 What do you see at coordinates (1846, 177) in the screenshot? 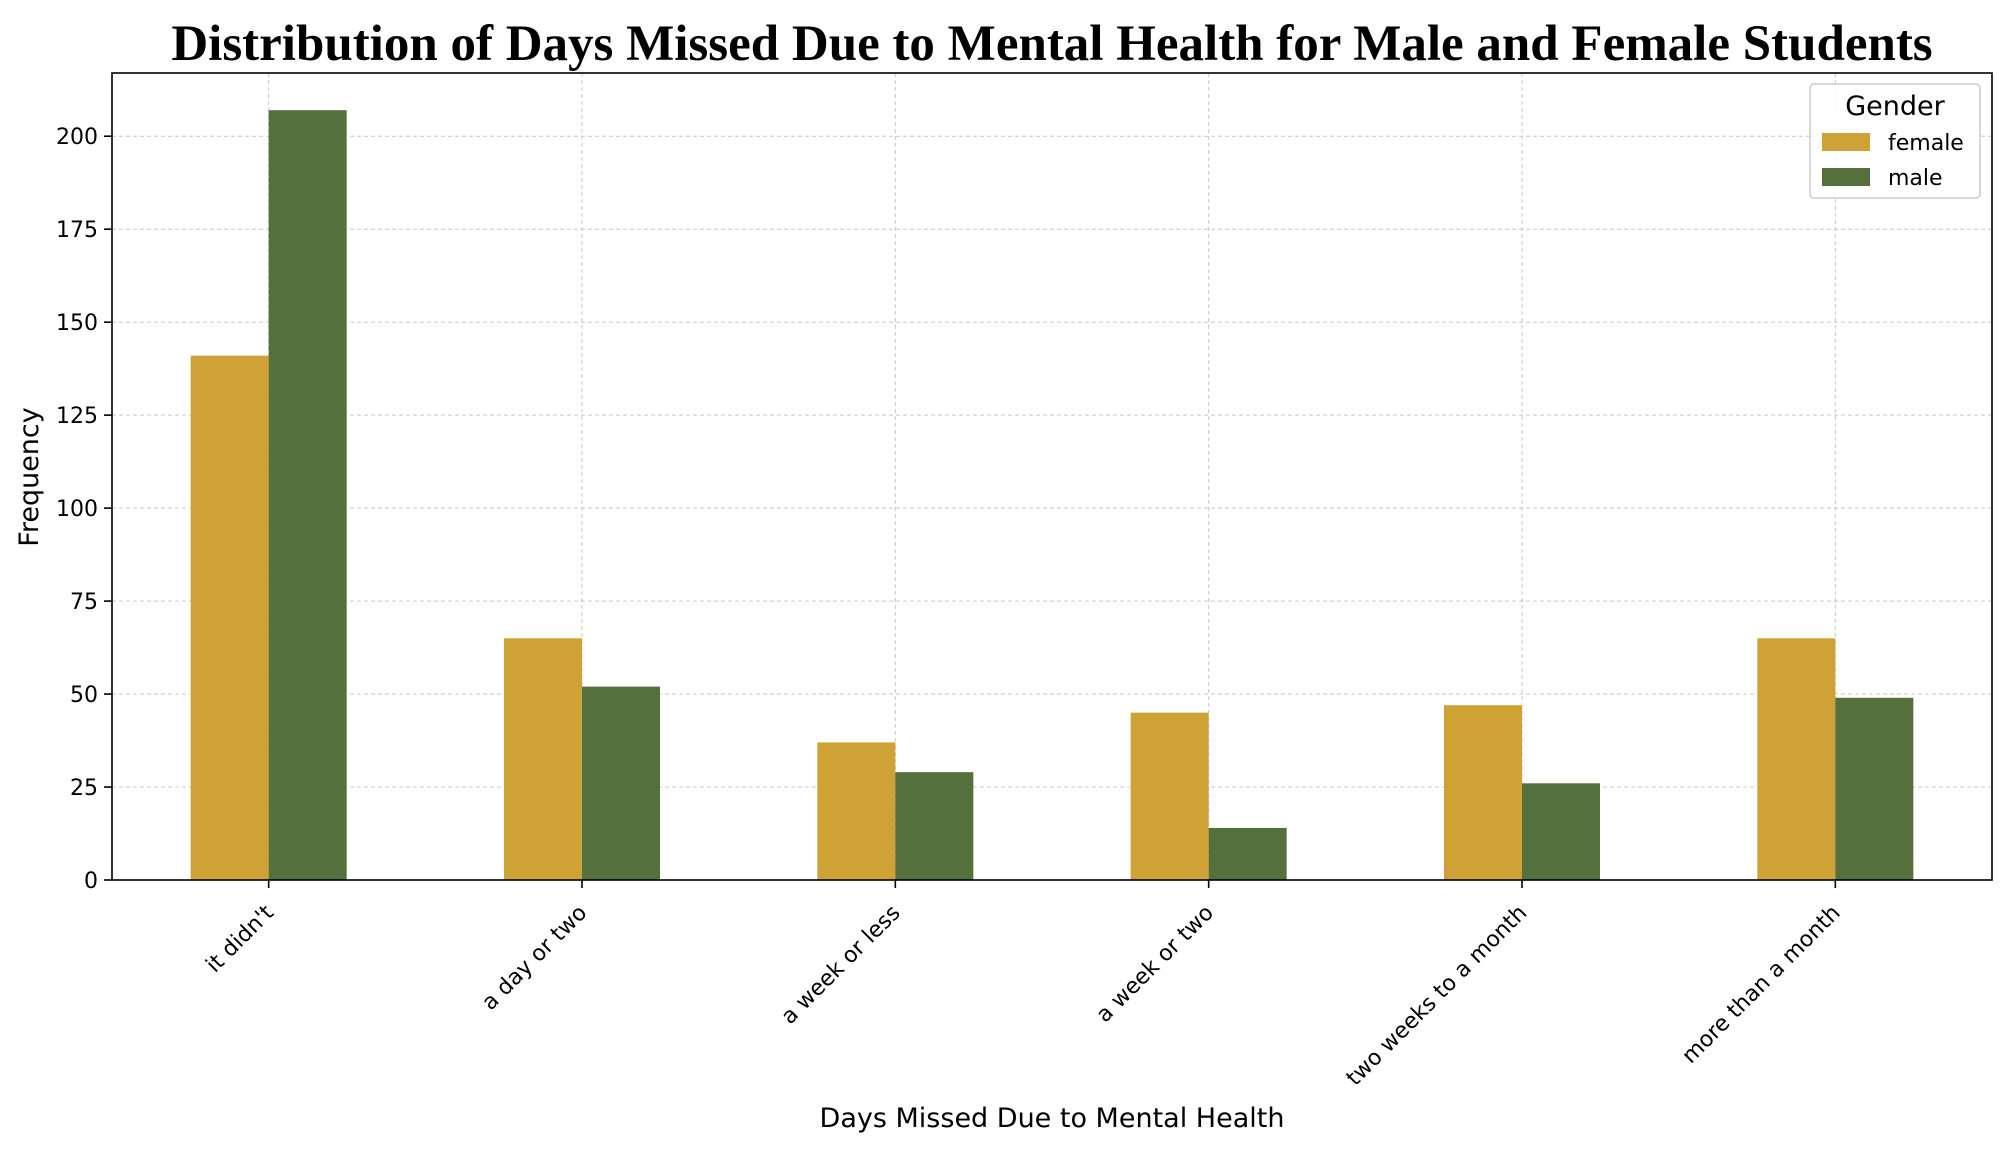
I see `legend-swatch-male` at bounding box center [1846, 177].